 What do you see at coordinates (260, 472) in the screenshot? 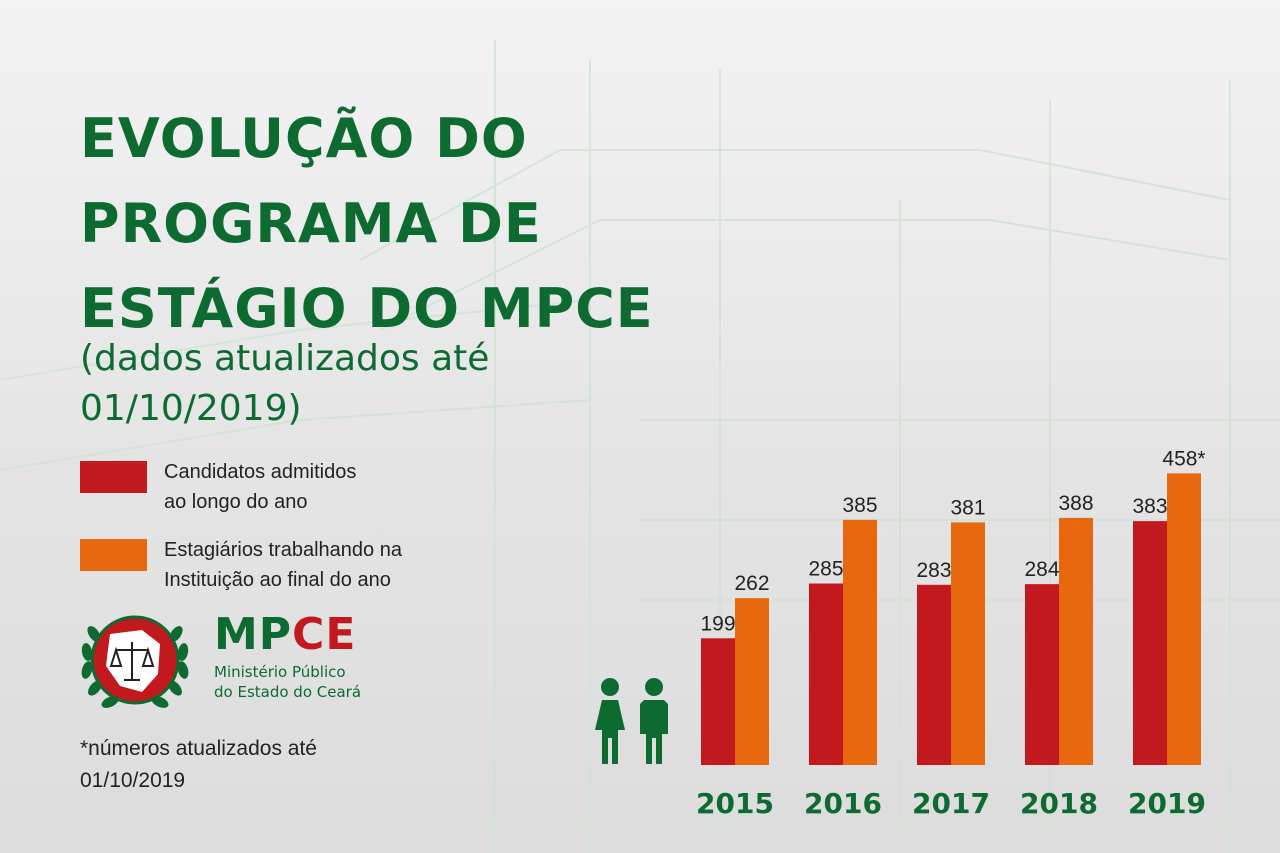
I see `legend-label-line1: Candidatos admitidos` at bounding box center [260, 472].